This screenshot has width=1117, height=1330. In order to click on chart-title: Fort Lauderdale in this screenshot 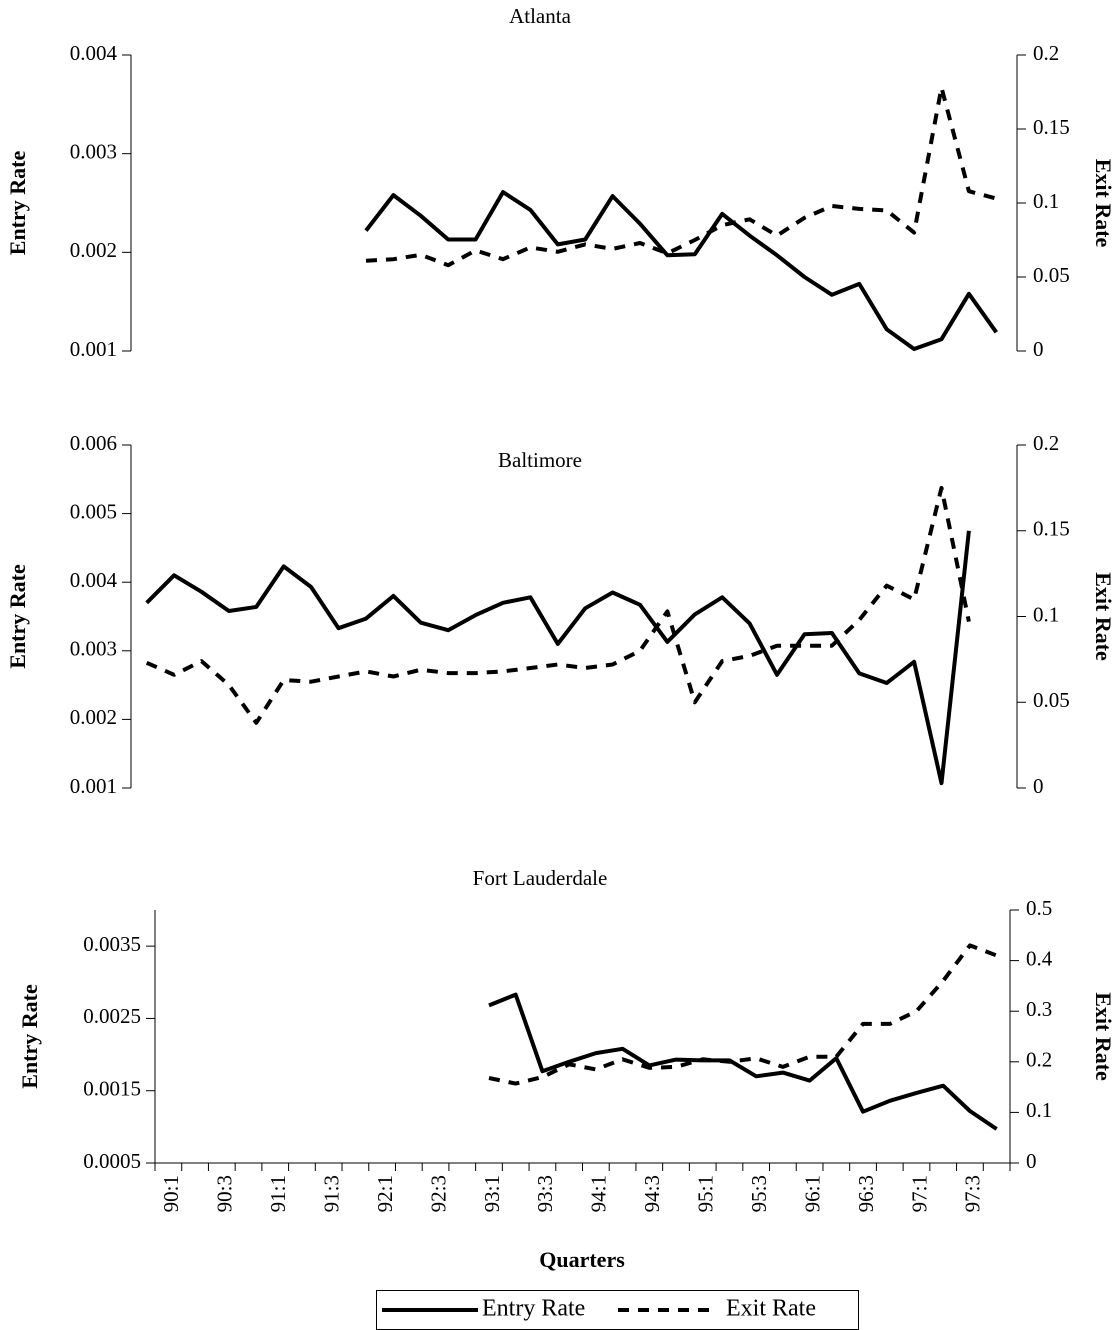, I will do `click(540, 878)`.